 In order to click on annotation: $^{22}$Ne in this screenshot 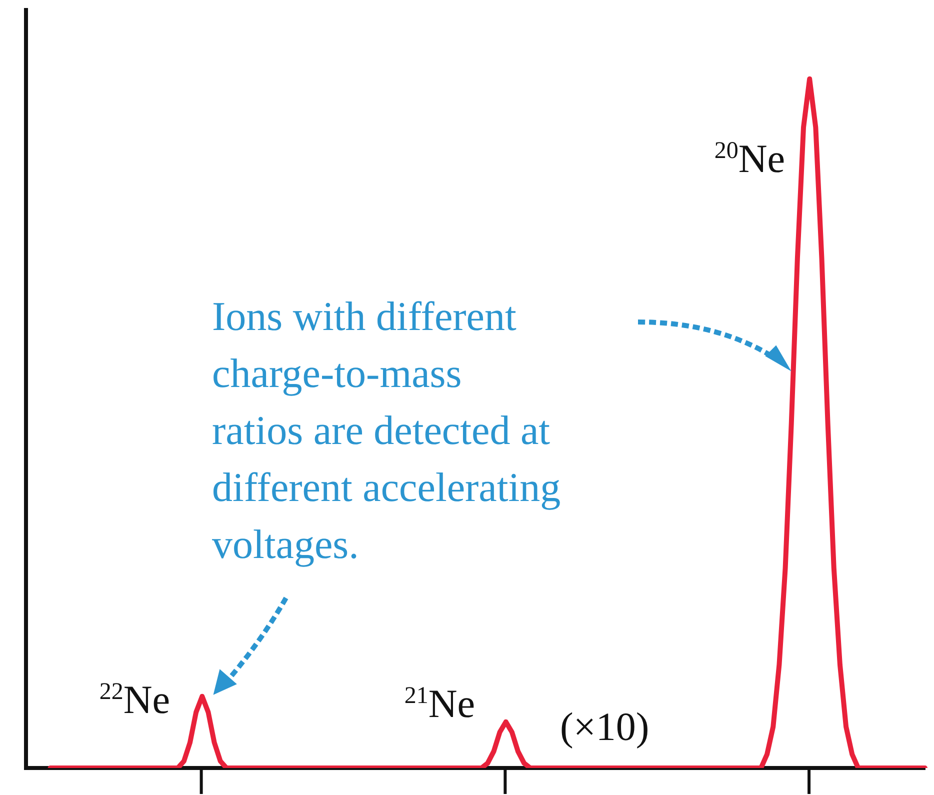, I will do `click(134, 699)`.